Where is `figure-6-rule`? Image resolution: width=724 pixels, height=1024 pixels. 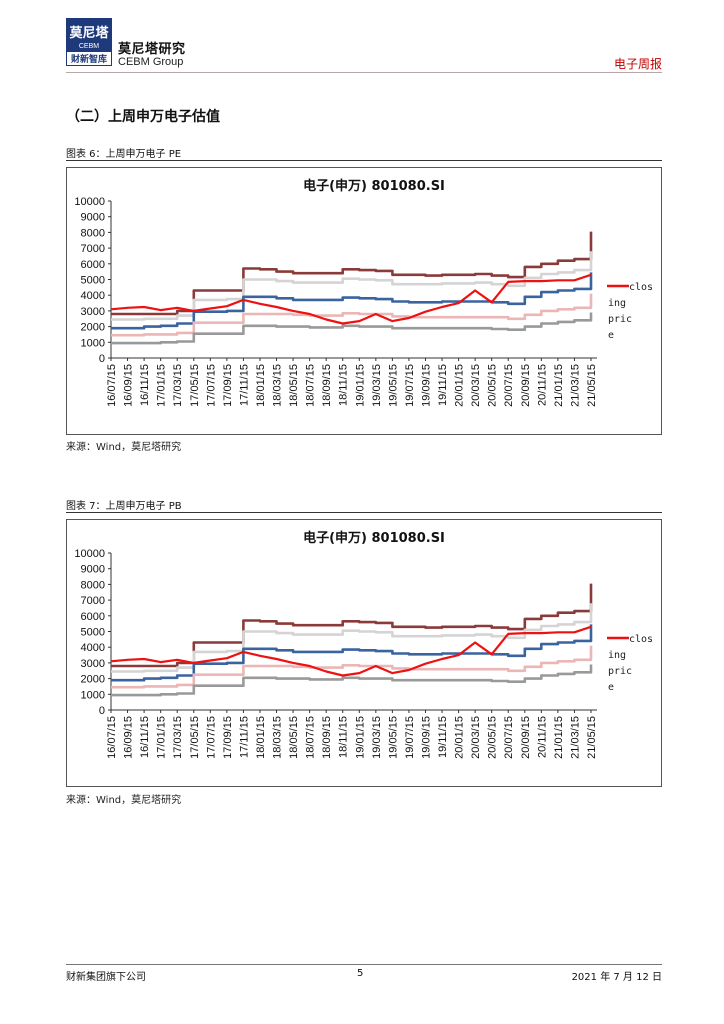 figure-6-rule is located at coordinates (364, 160).